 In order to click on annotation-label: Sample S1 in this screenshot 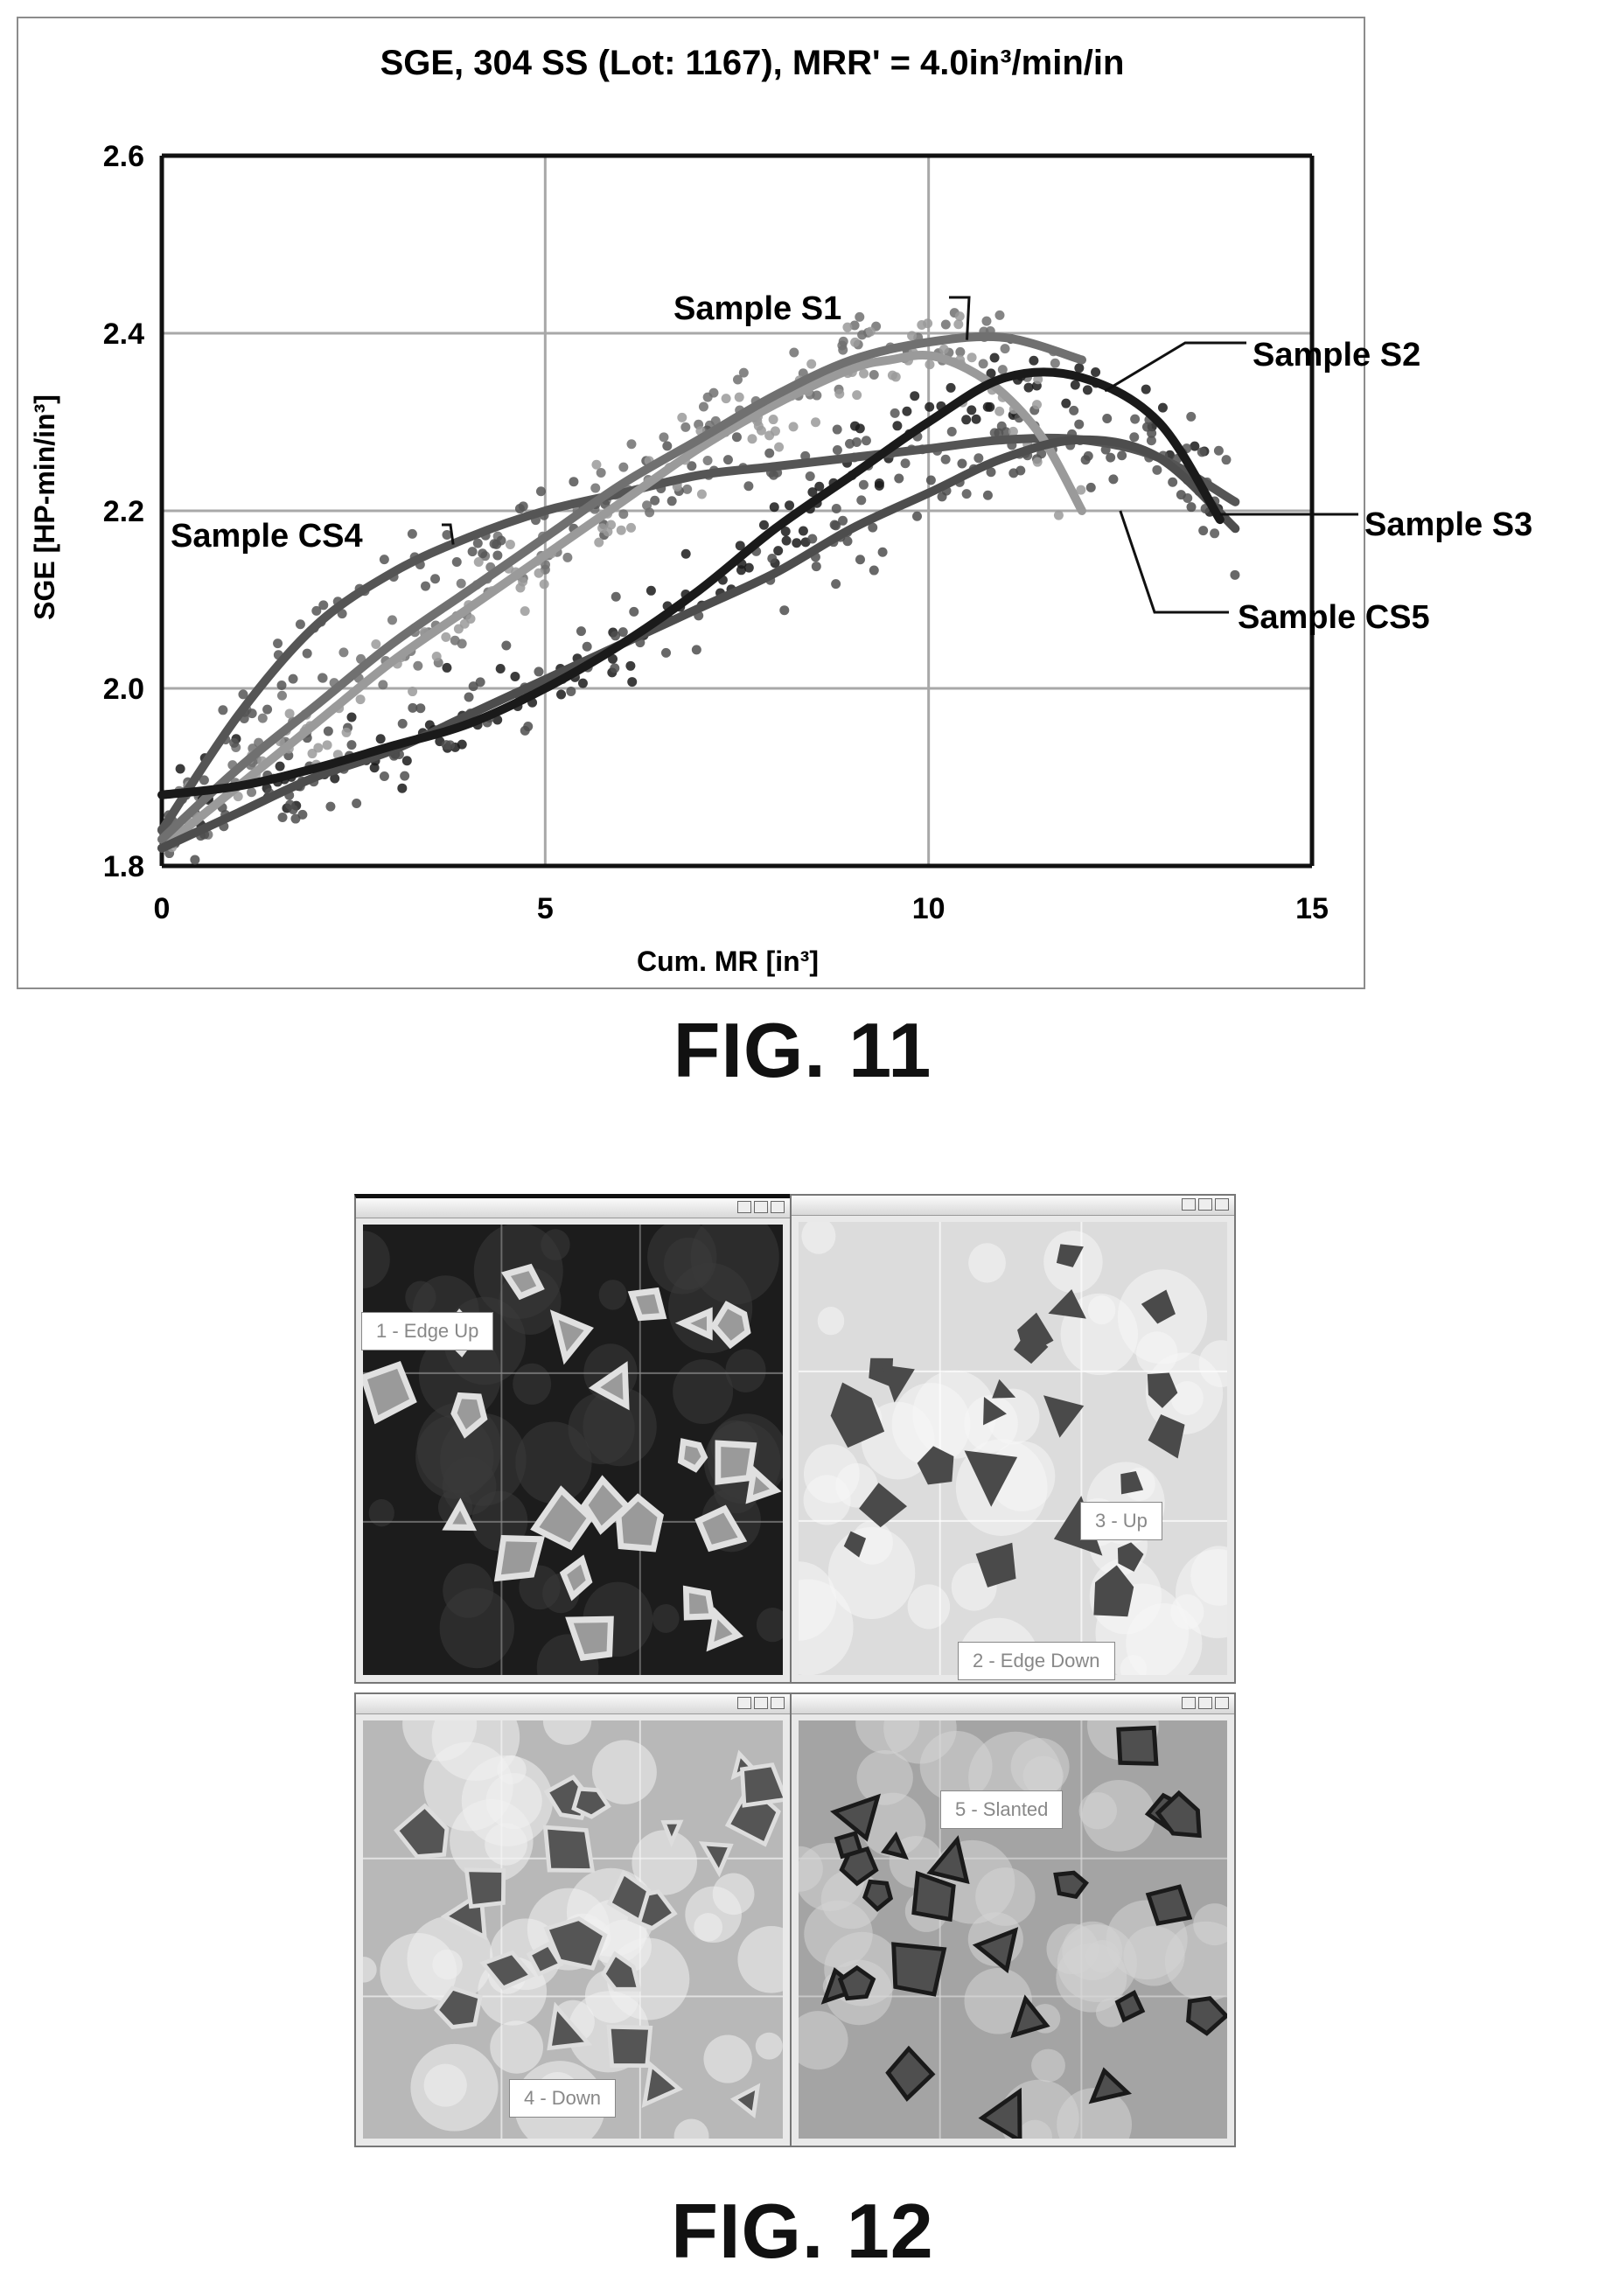, I will do `click(757, 308)`.